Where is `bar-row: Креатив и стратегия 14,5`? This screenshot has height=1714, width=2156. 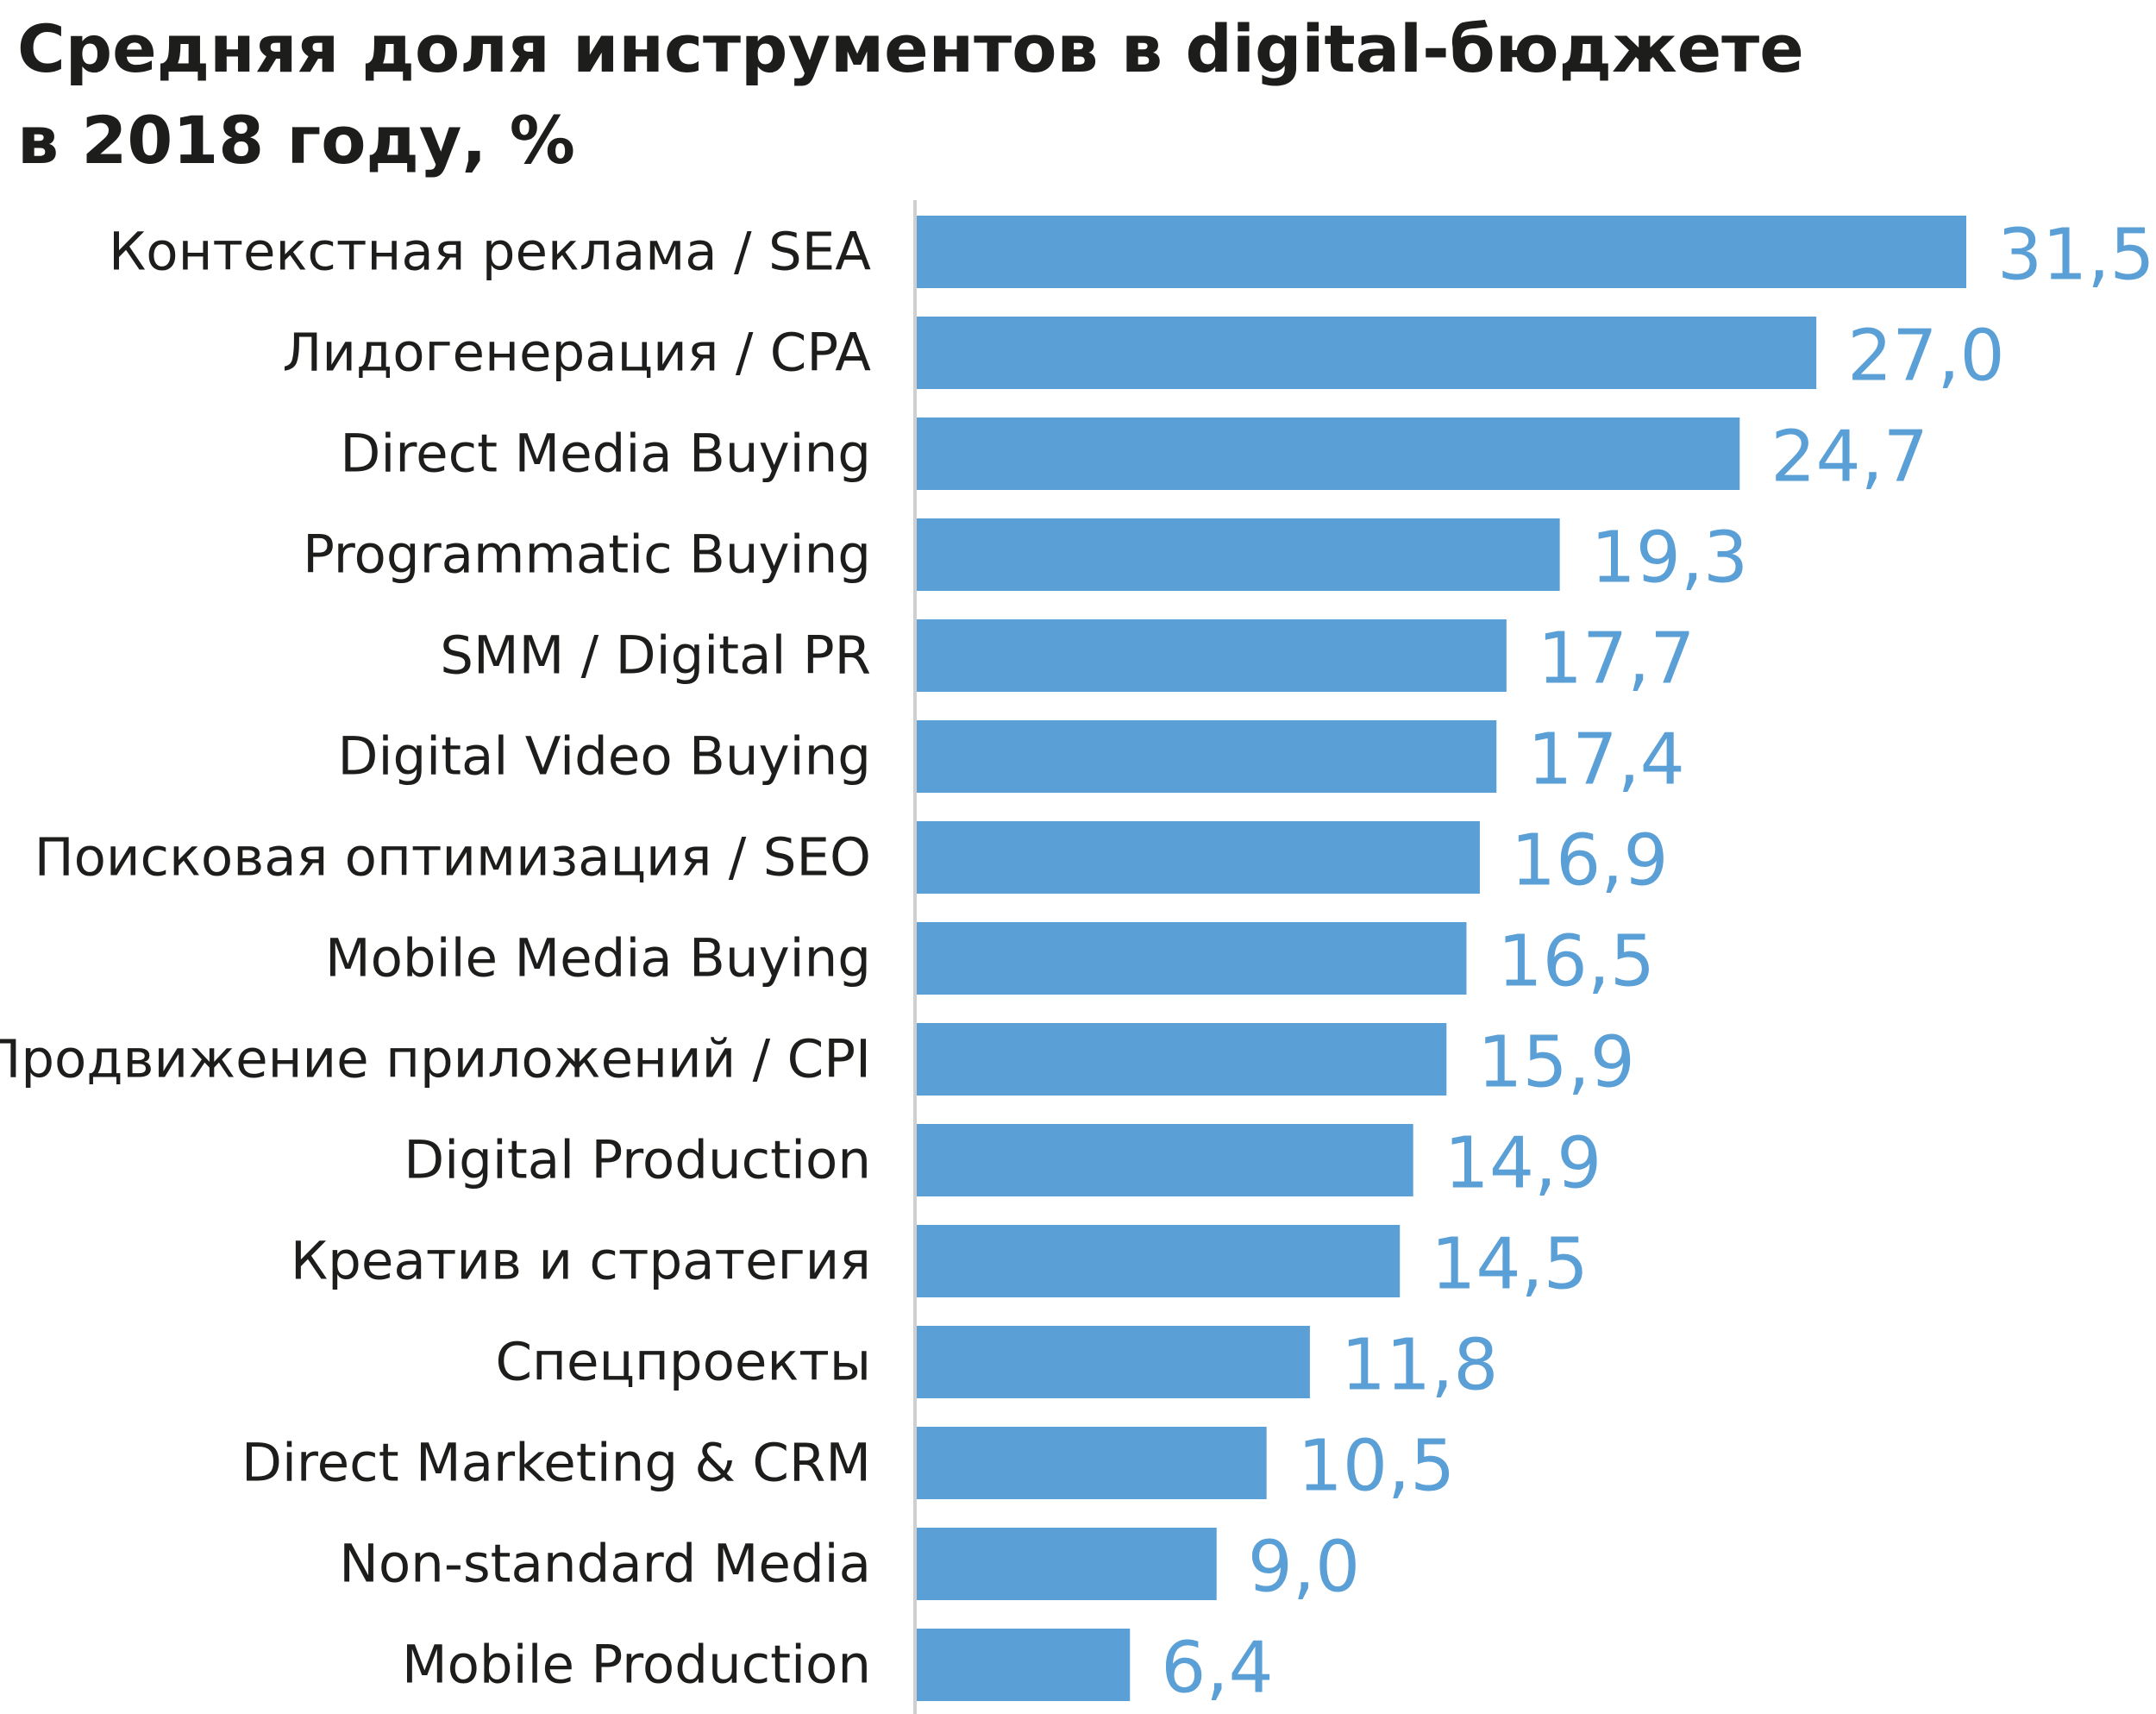 bar-row: Креатив и стратегия 14,5 is located at coordinates (940, 1265).